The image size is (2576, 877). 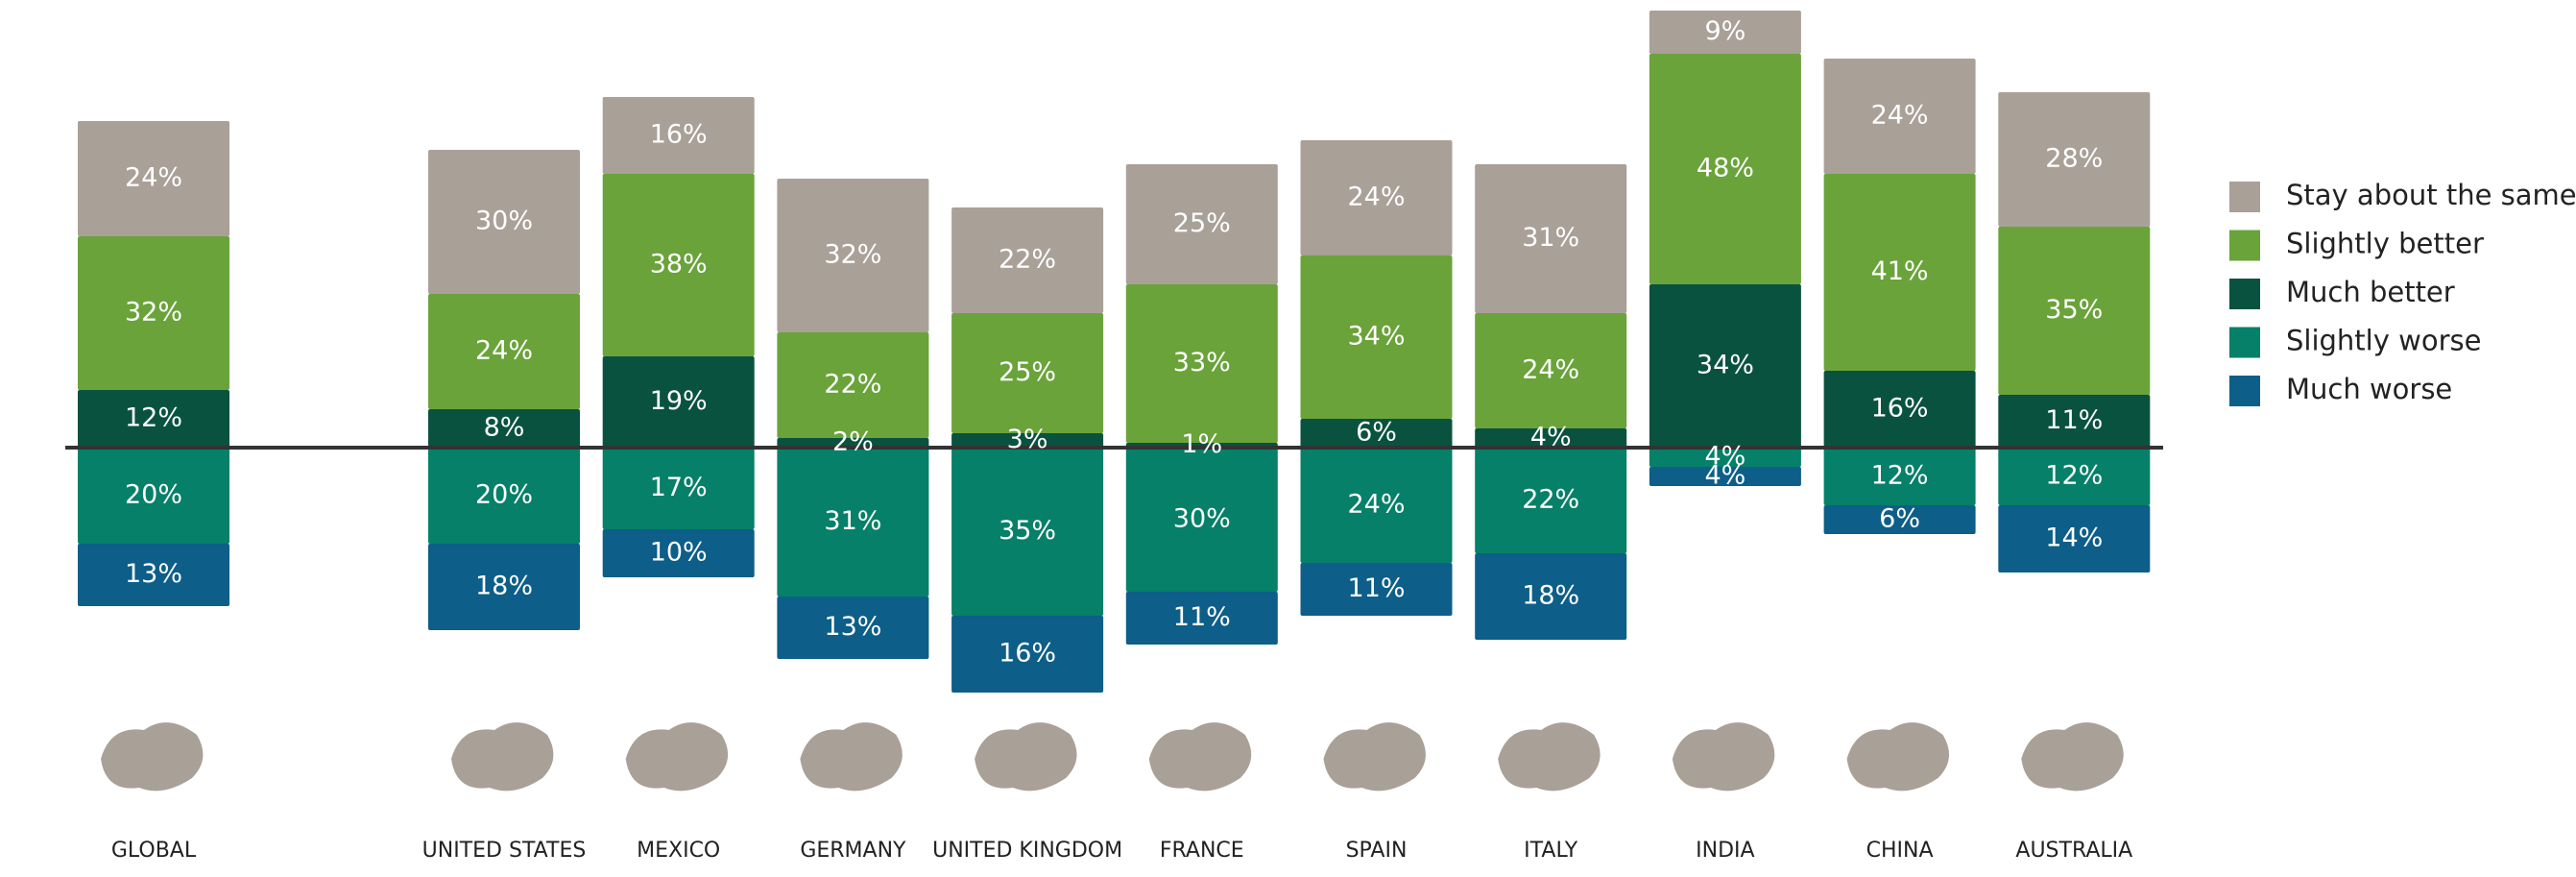 I want to click on legend-label: Stay about the same, so click(x=2431, y=195).